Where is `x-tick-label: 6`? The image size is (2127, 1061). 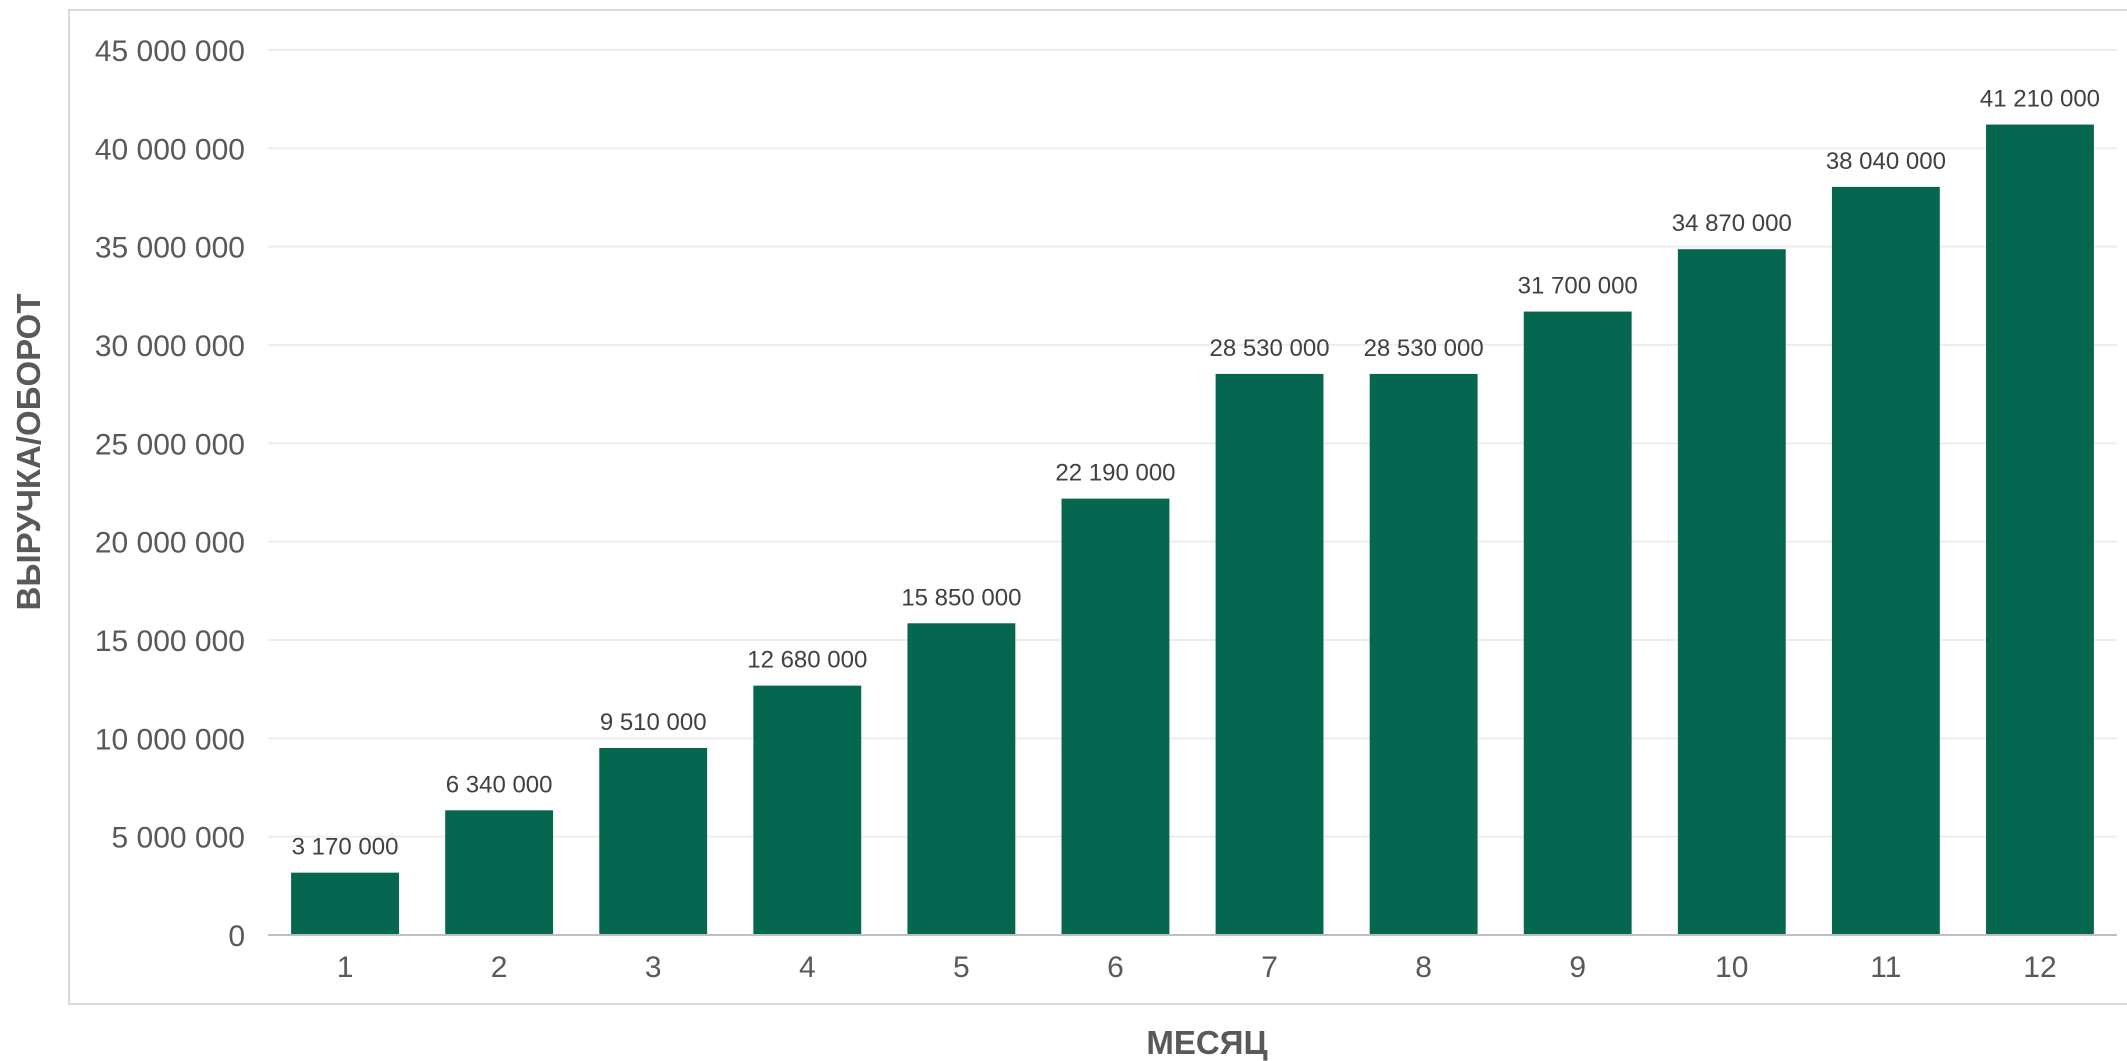
x-tick-label: 6 is located at coordinates (1115, 967).